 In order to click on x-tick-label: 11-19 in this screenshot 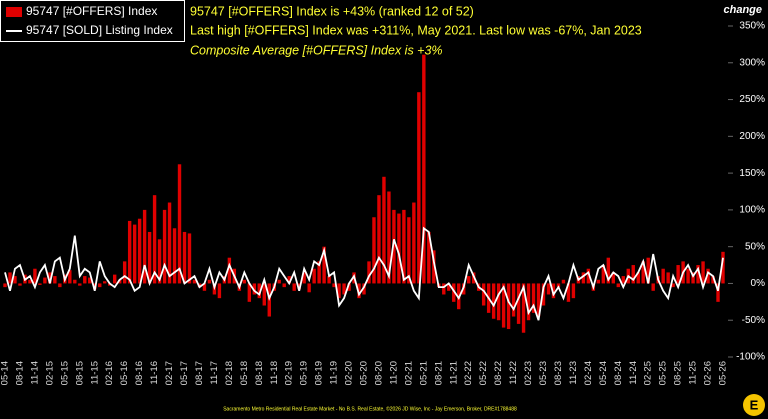, I will do `click(334, 373)`.